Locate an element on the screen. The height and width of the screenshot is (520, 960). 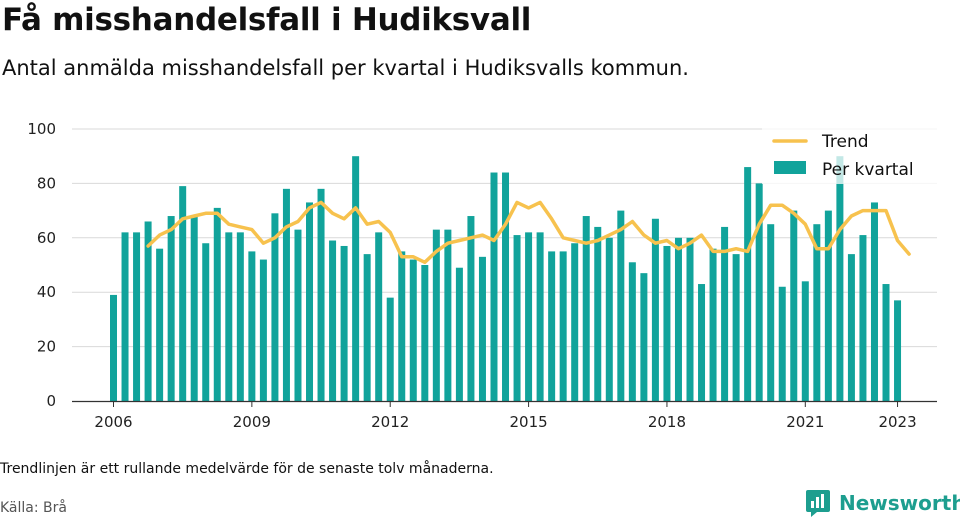
x-tick-label: 2012 is located at coordinates (390, 422).